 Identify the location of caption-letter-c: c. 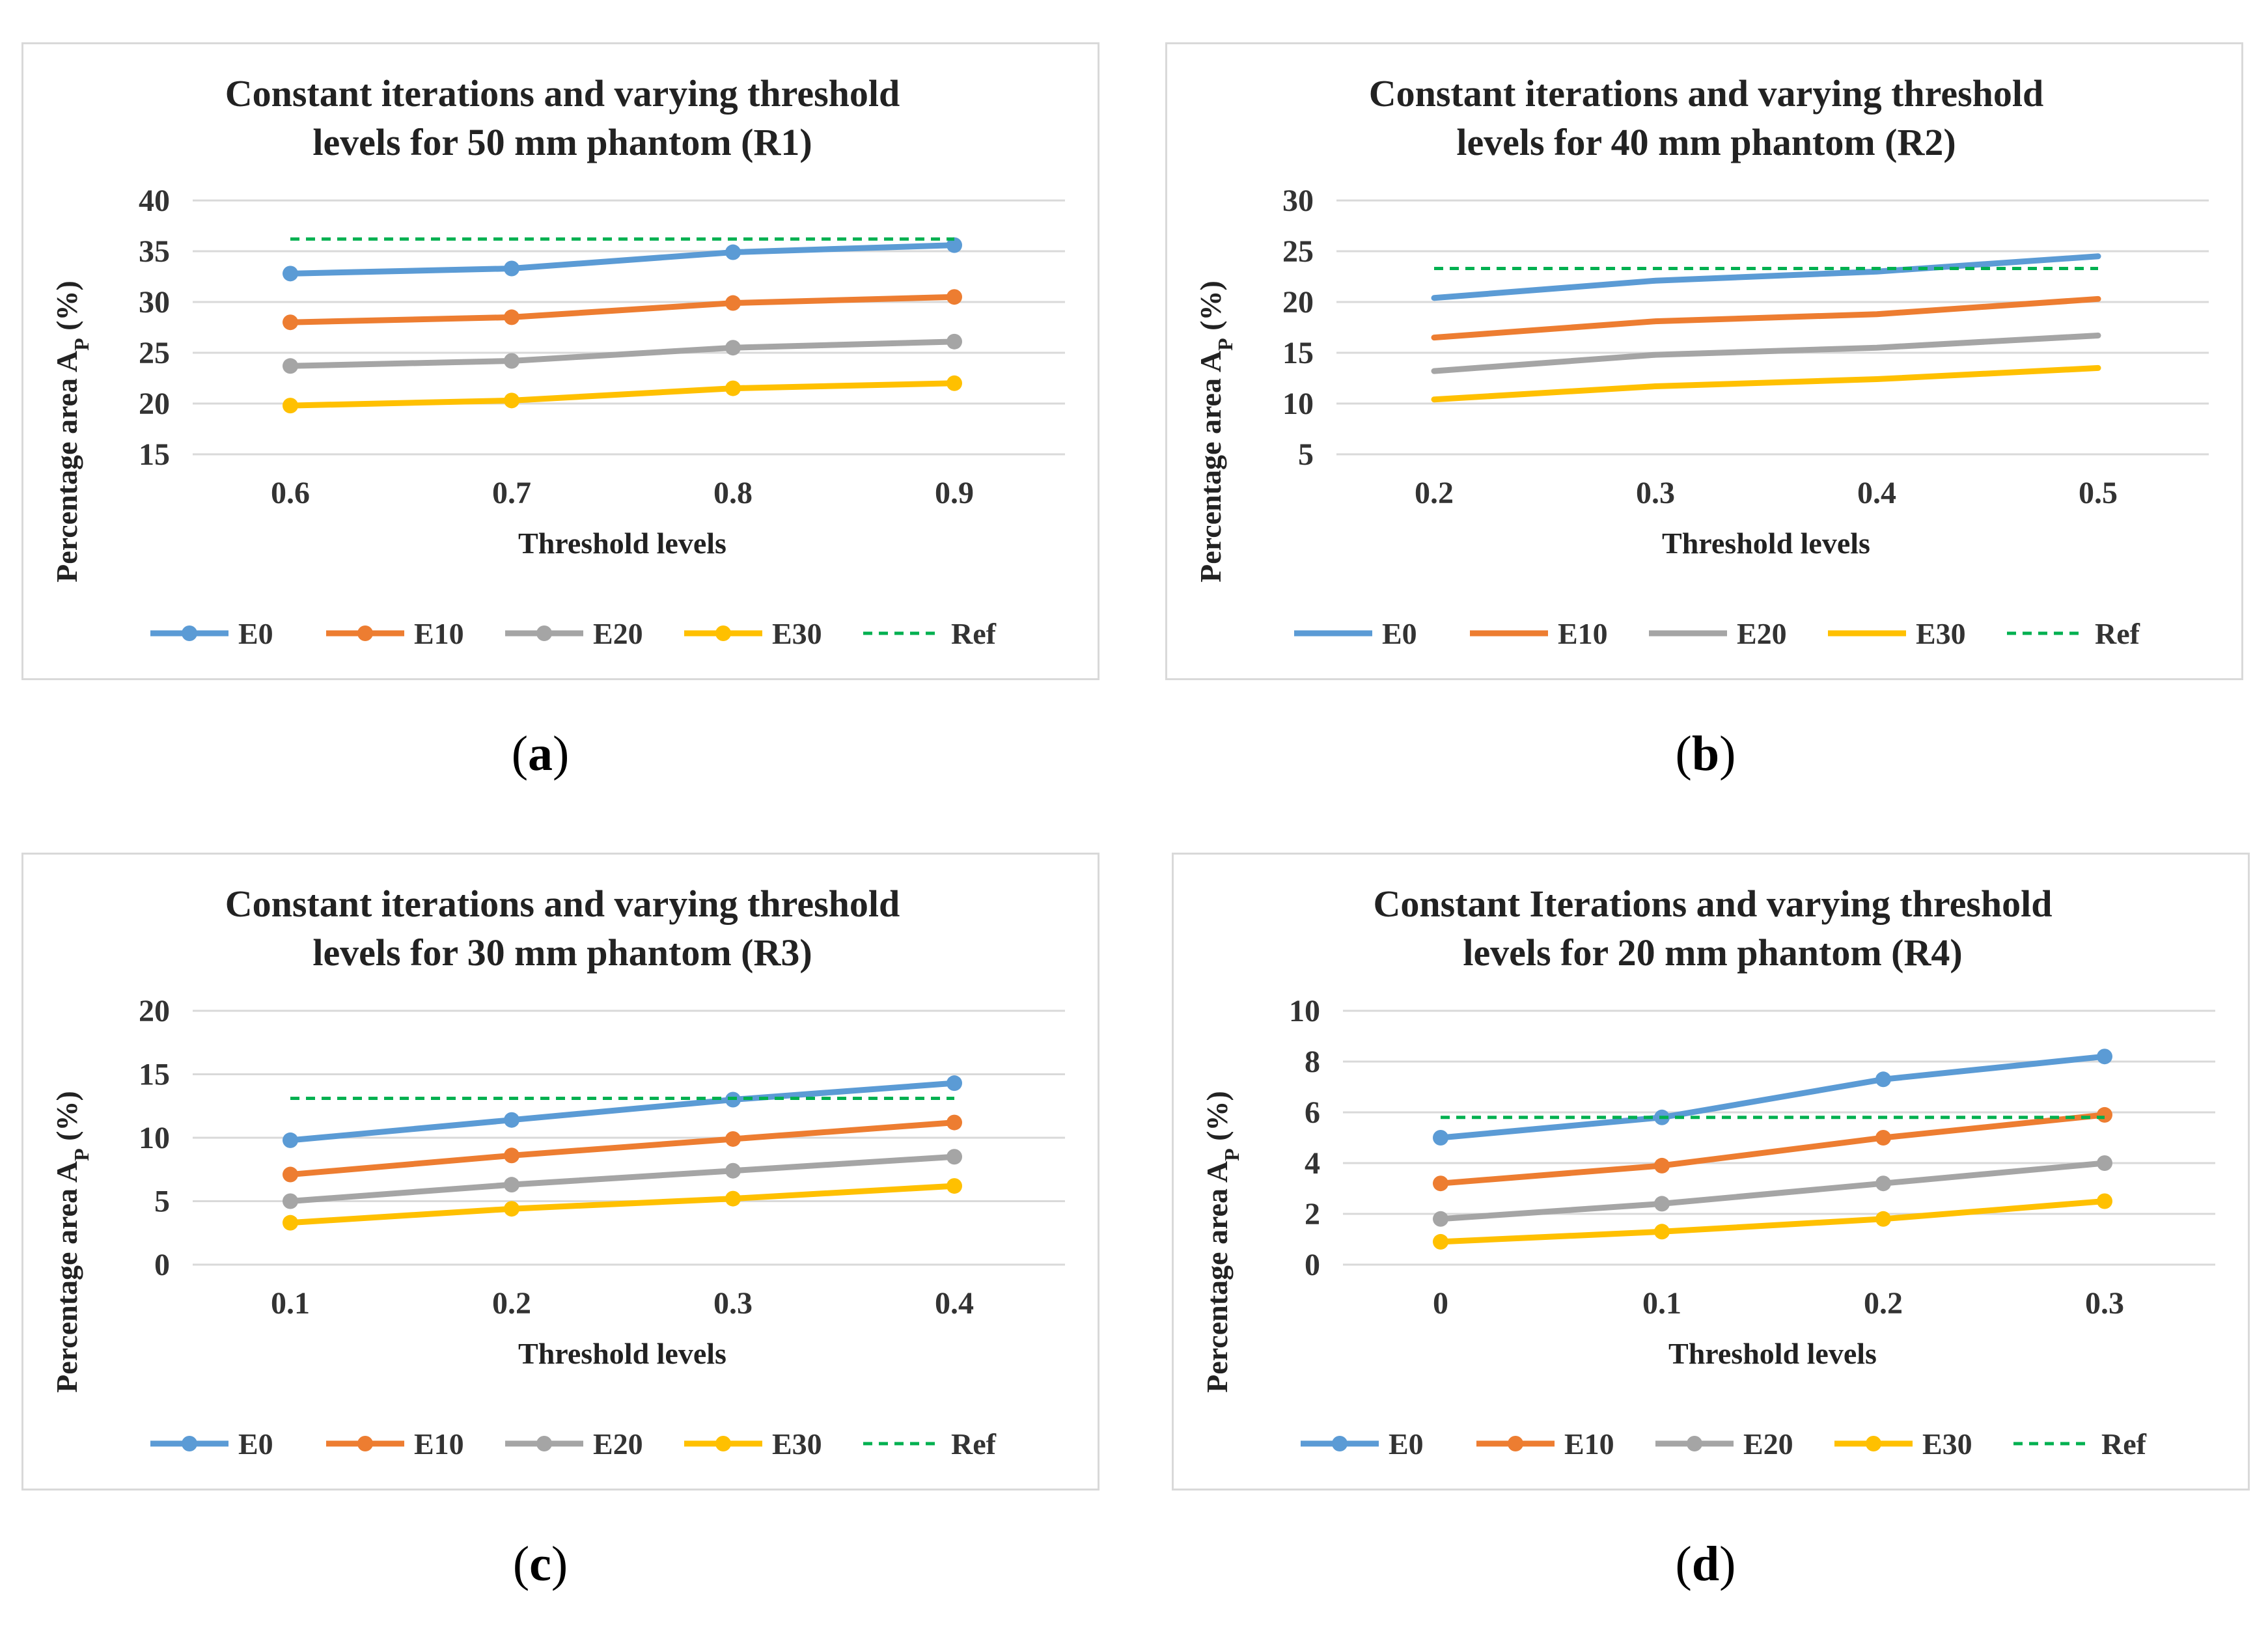
(540, 1564).